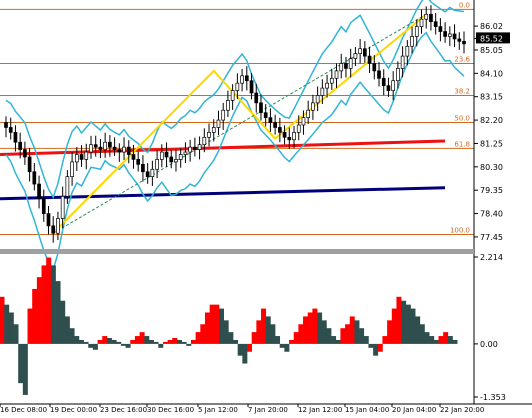  What do you see at coordinates (218, 410) in the screenshot?
I see `time-tick-label: 5 Jan 12:00` at bounding box center [218, 410].